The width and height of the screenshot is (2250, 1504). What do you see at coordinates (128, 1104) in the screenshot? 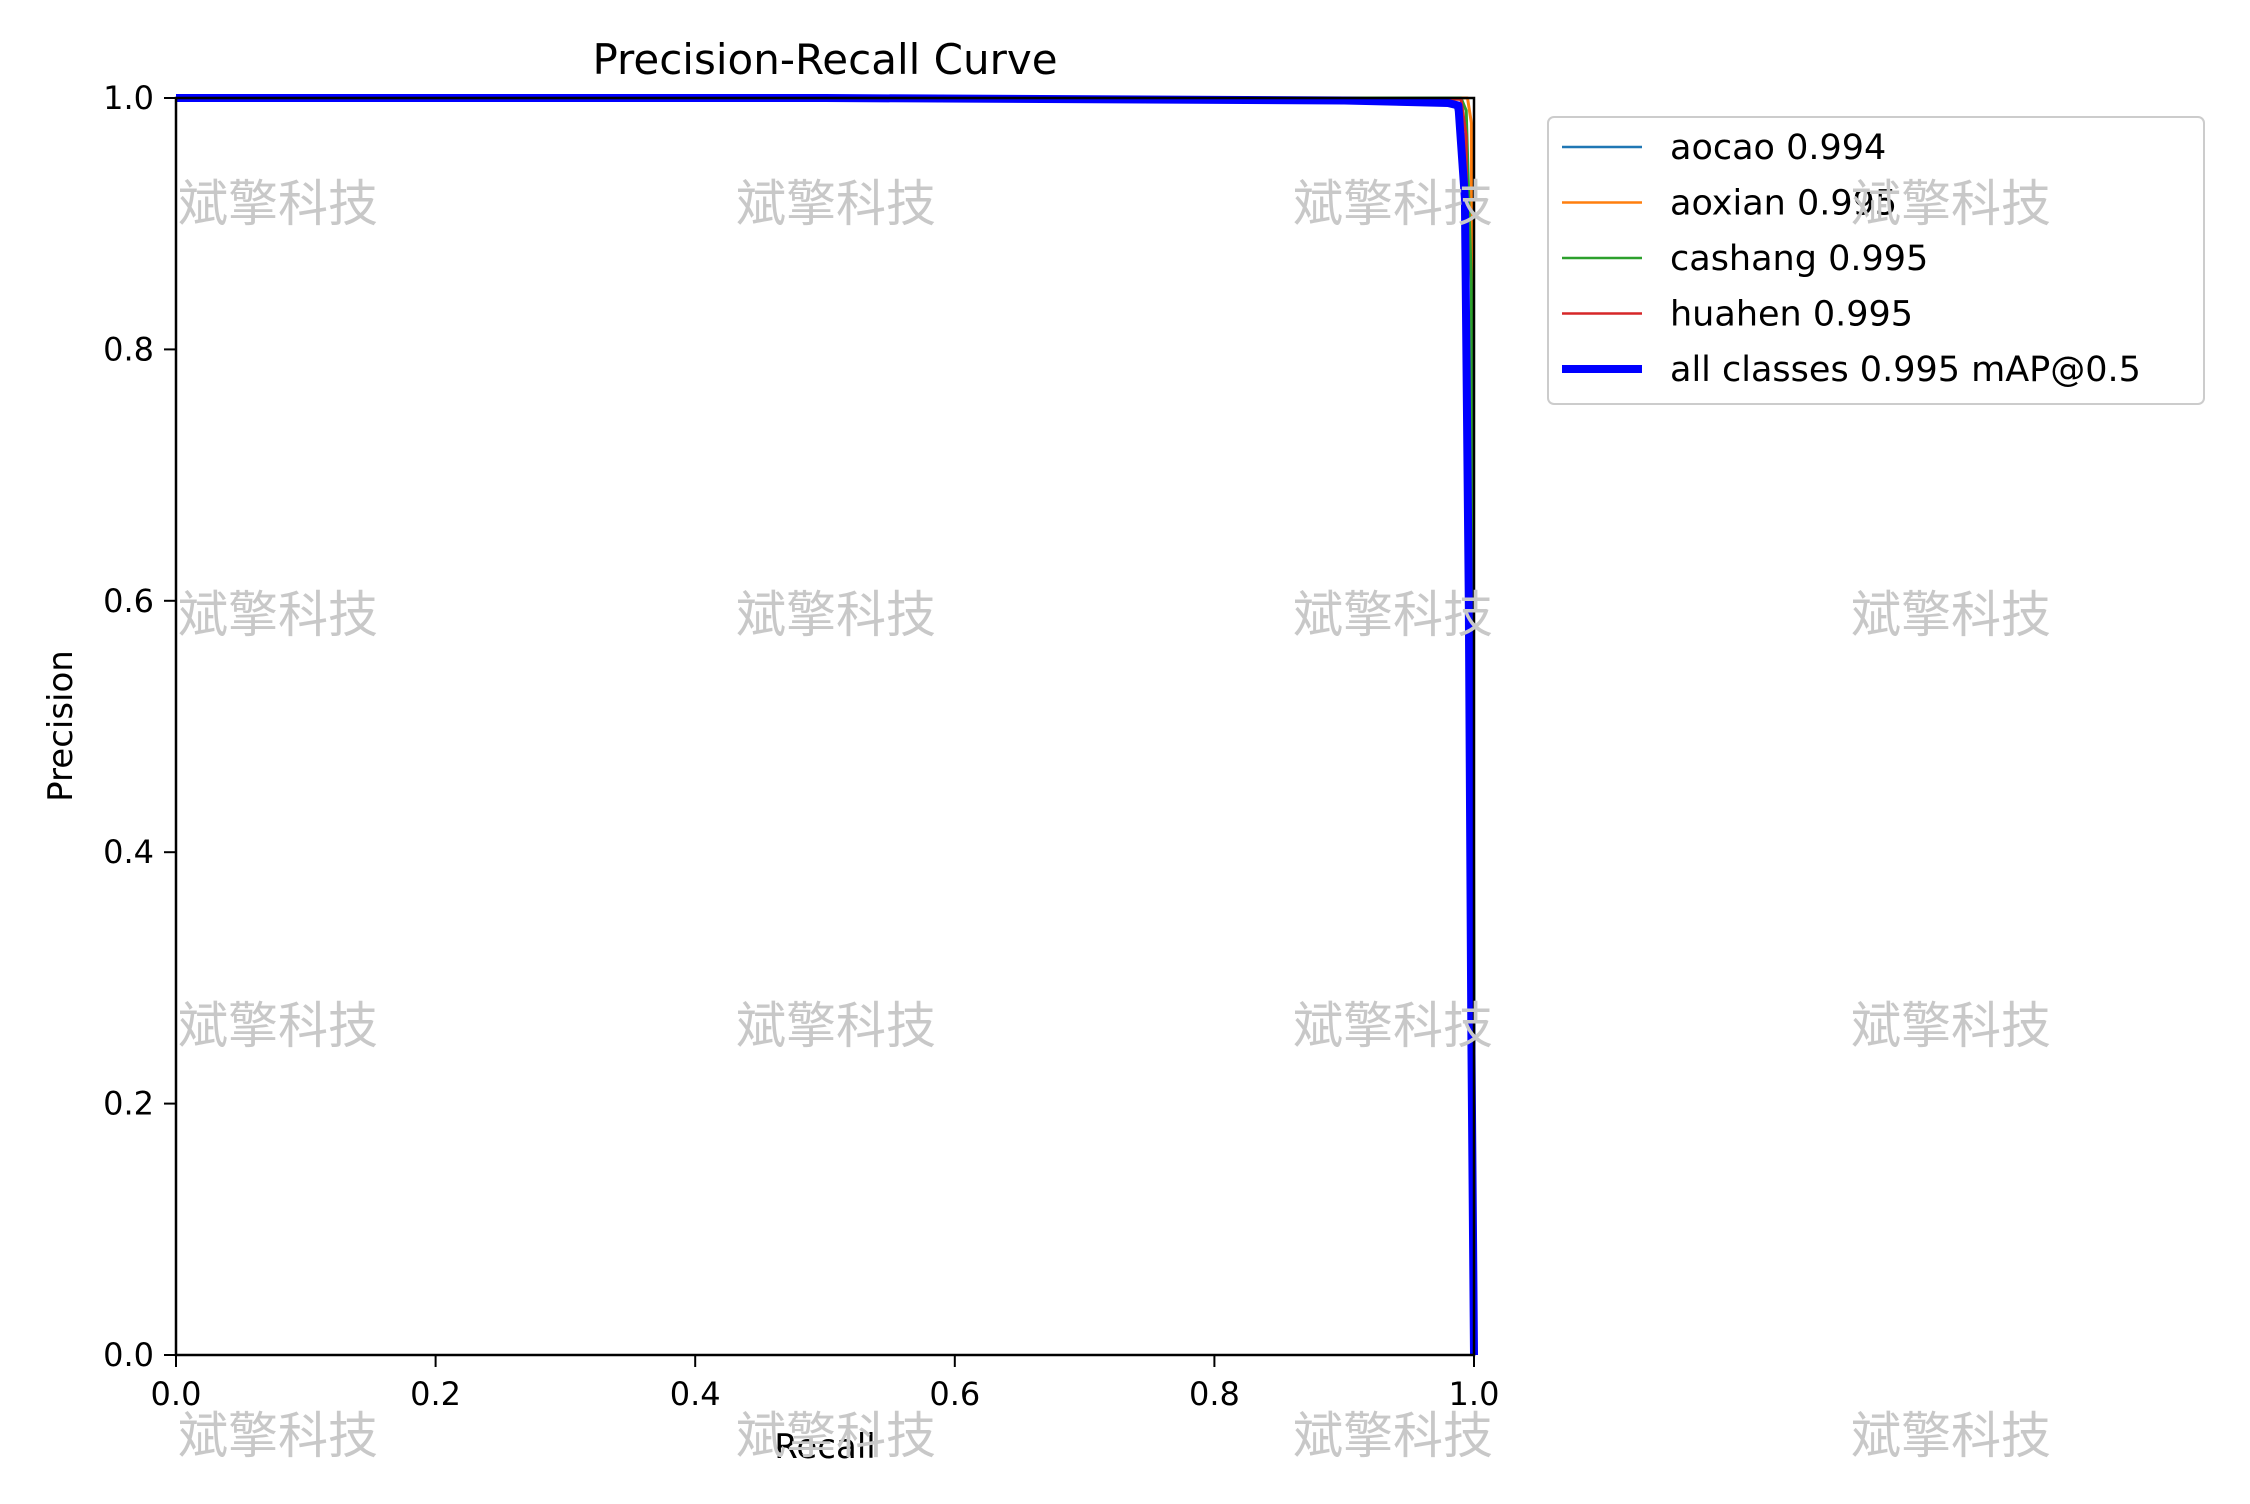
I see `y-tick-label-1: 0.2` at bounding box center [128, 1104].